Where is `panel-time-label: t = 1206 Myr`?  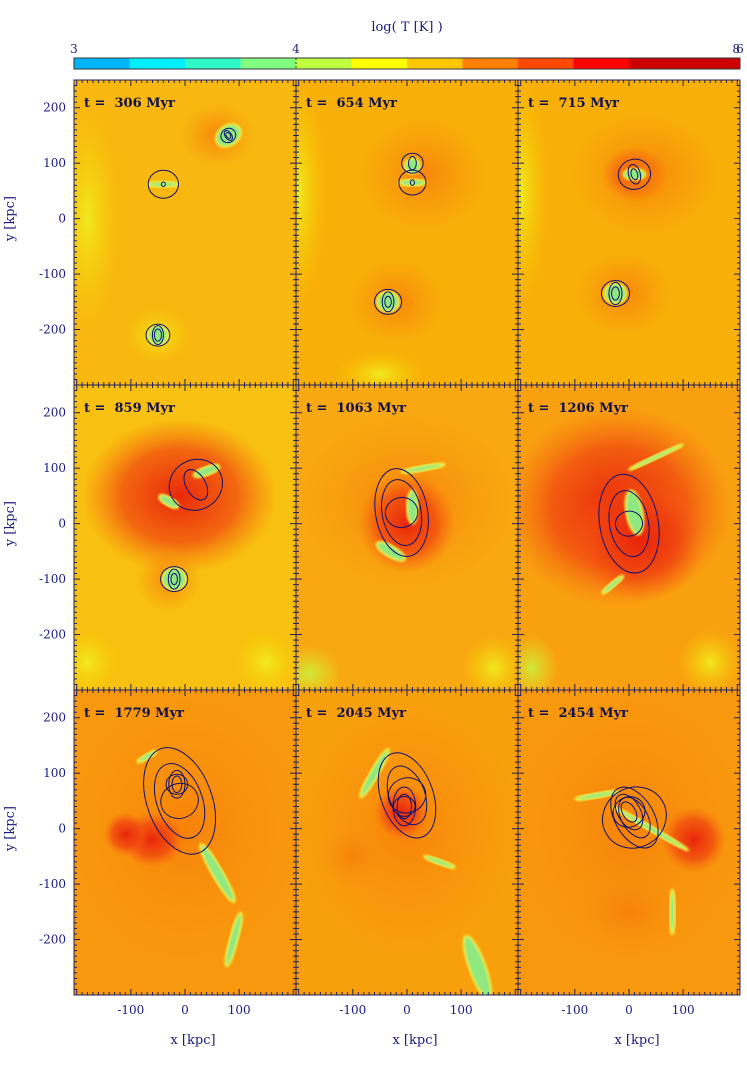
panel-time-label: t = 1206 Myr is located at coordinates (578, 408).